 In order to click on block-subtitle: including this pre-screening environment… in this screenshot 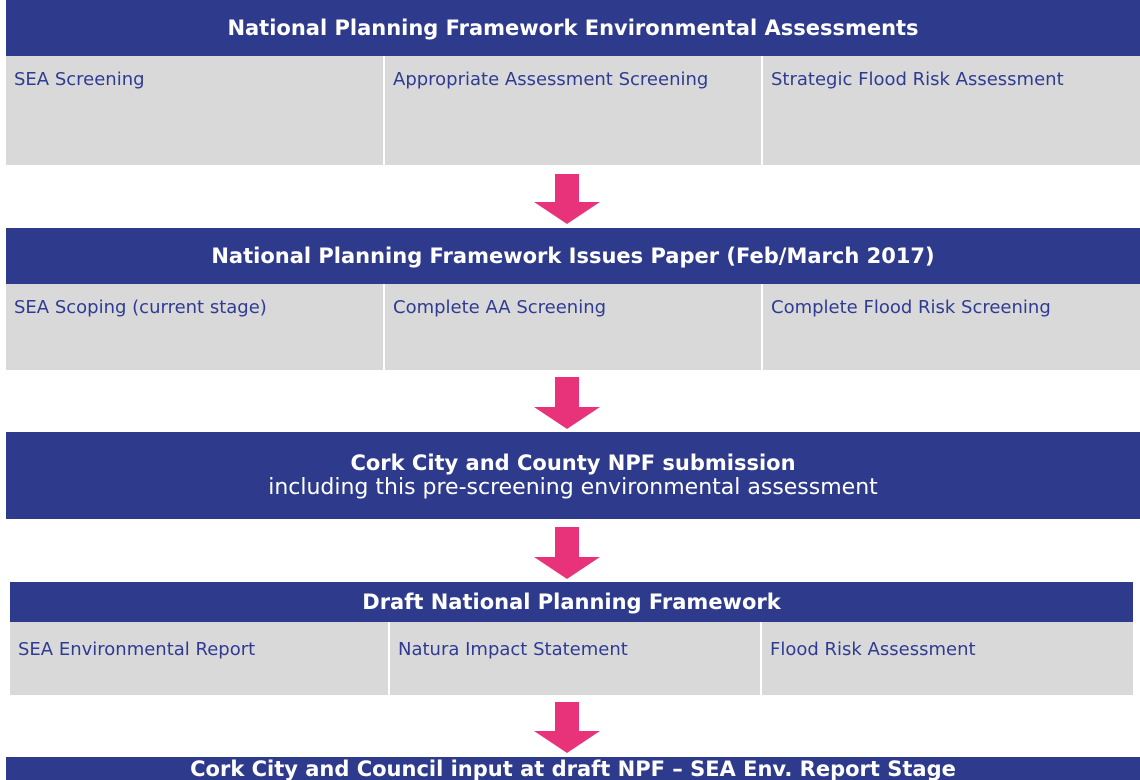, I will do `click(573, 487)`.